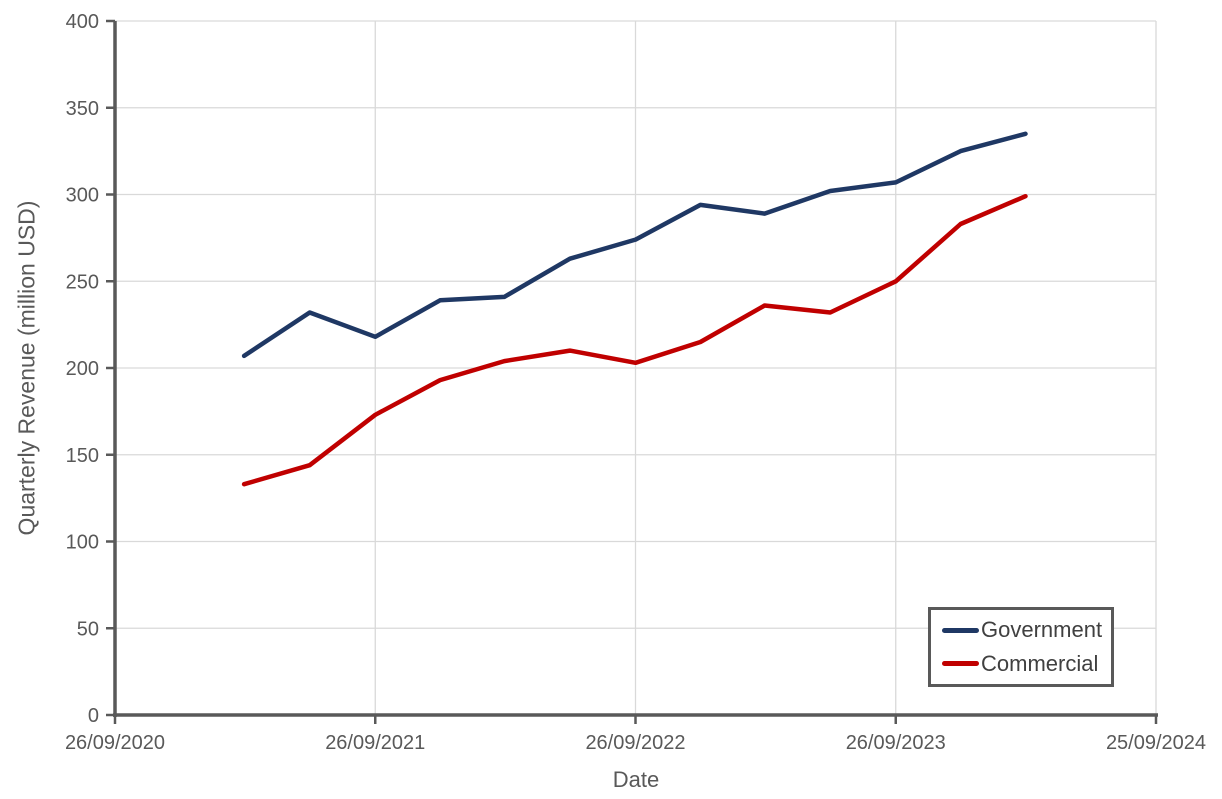 The image size is (1222, 799). What do you see at coordinates (1042, 630) in the screenshot?
I see `legend-label-government: Government` at bounding box center [1042, 630].